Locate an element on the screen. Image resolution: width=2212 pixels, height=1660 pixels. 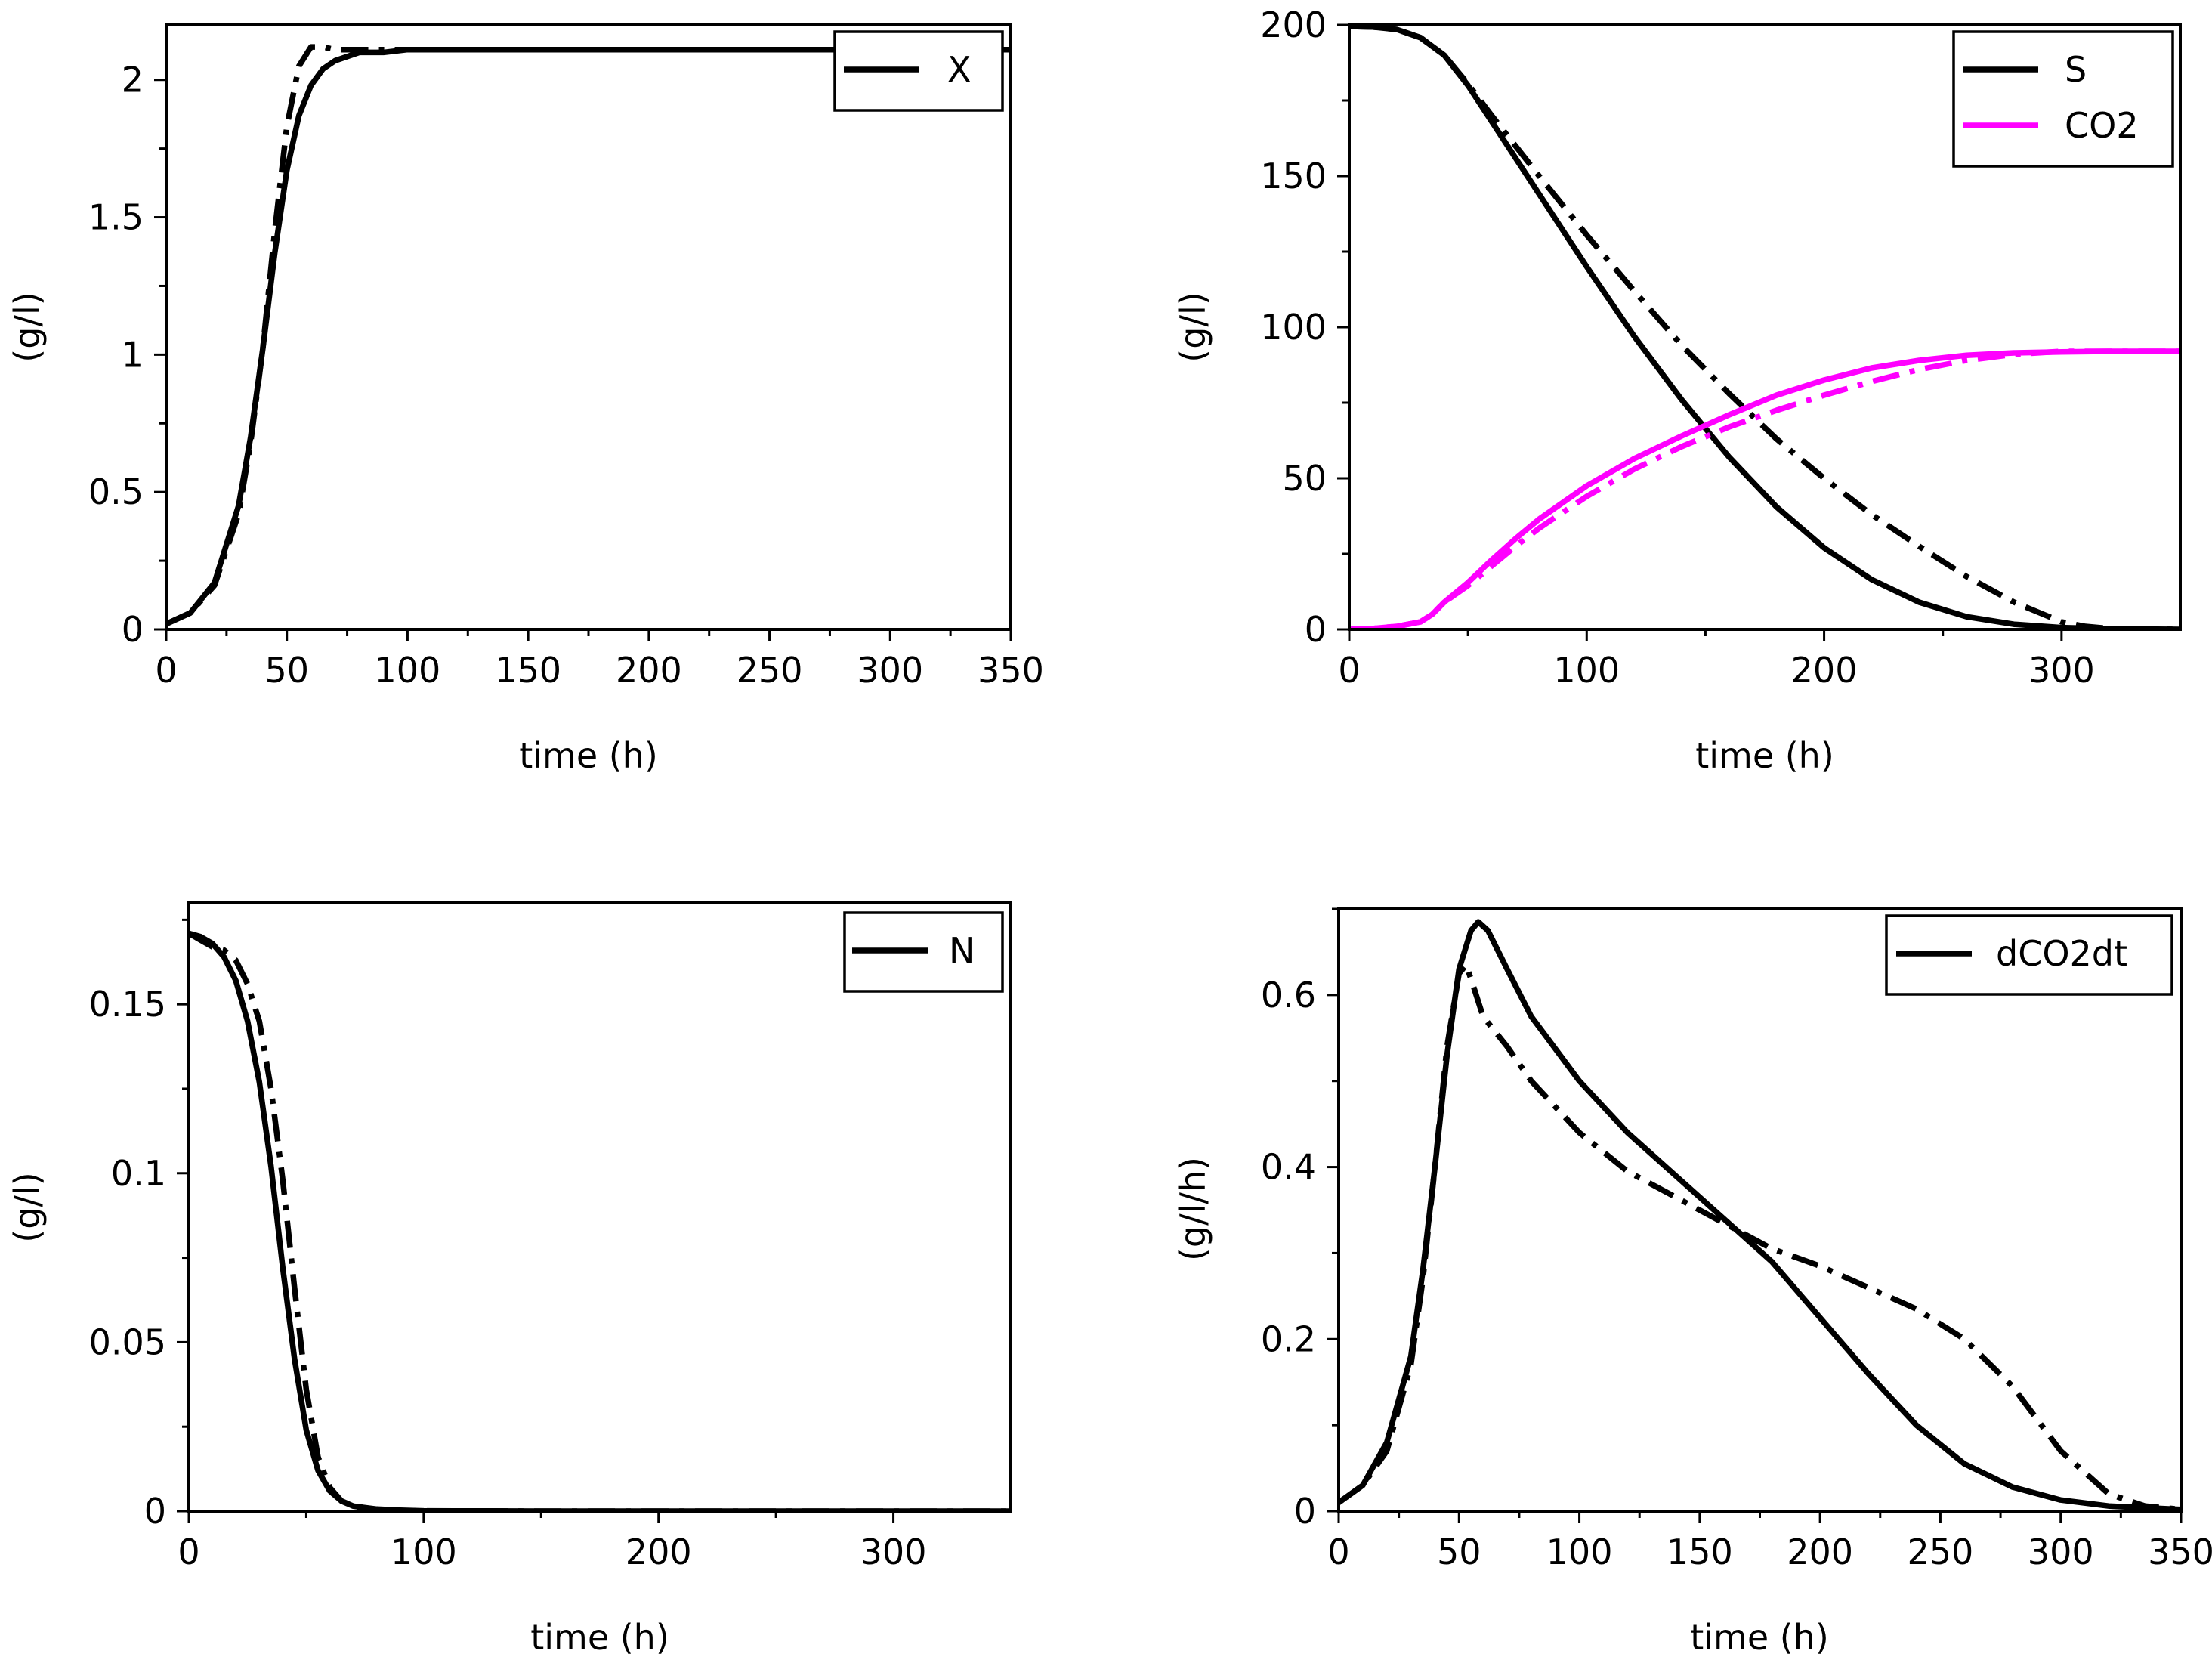
y-tick-label: 0.5 is located at coordinates (116, 491).